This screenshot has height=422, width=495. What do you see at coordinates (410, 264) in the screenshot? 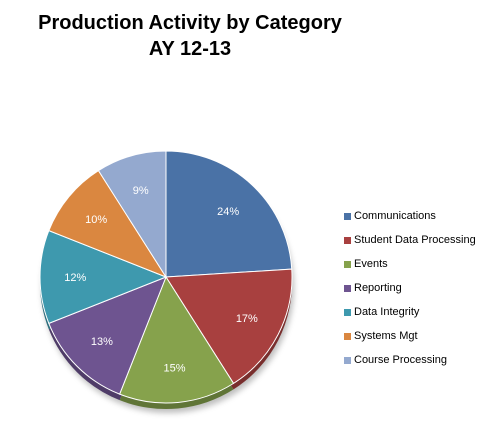
I see `legend-item-events: Events` at bounding box center [410, 264].